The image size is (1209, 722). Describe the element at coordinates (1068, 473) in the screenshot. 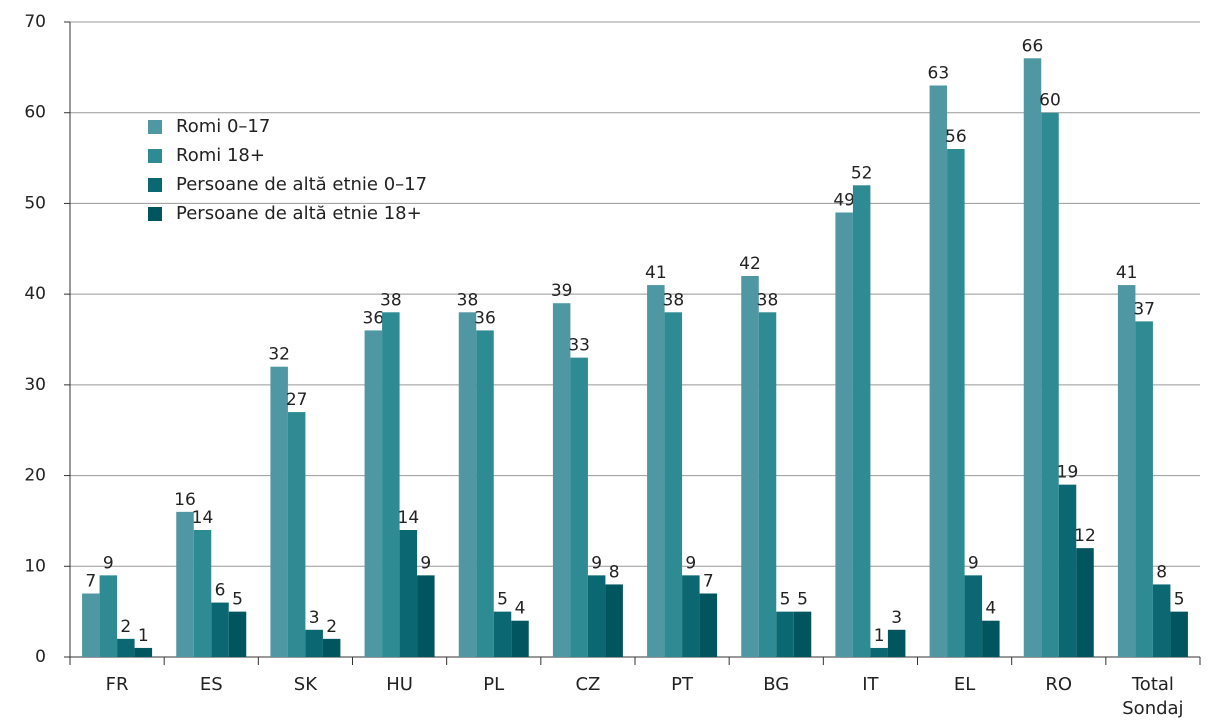

I see `data-label: 19` at that location.